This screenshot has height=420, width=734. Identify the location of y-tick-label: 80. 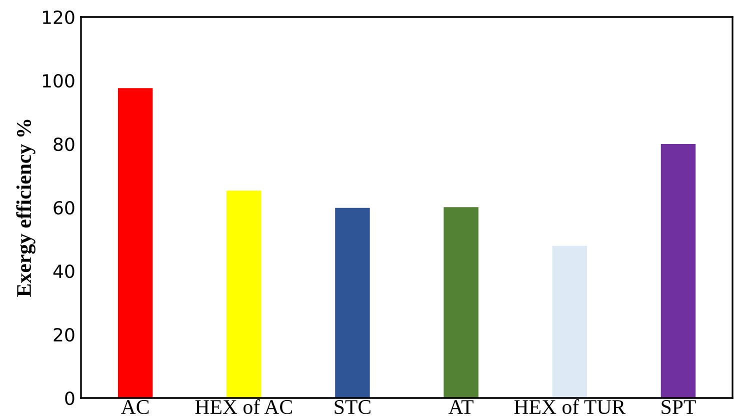
(64, 144).